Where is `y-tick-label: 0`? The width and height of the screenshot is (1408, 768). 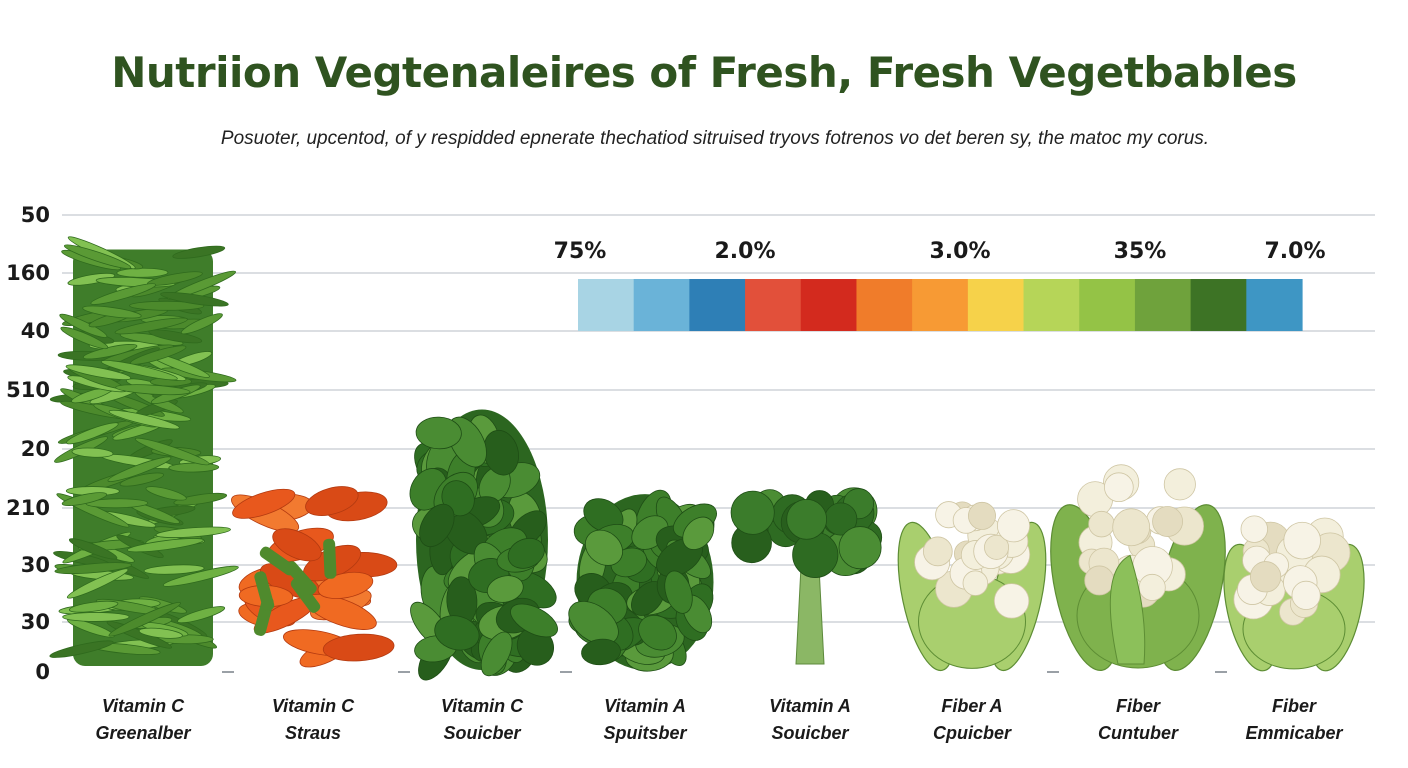 y-tick-label: 0 is located at coordinates (42, 672).